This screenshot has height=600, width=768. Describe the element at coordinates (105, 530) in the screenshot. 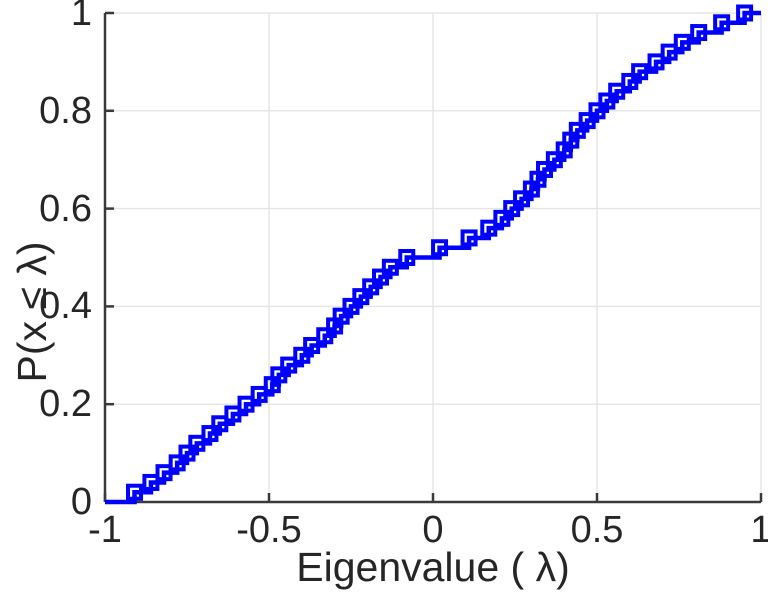

I see `x-tick-label: -1` at that location.